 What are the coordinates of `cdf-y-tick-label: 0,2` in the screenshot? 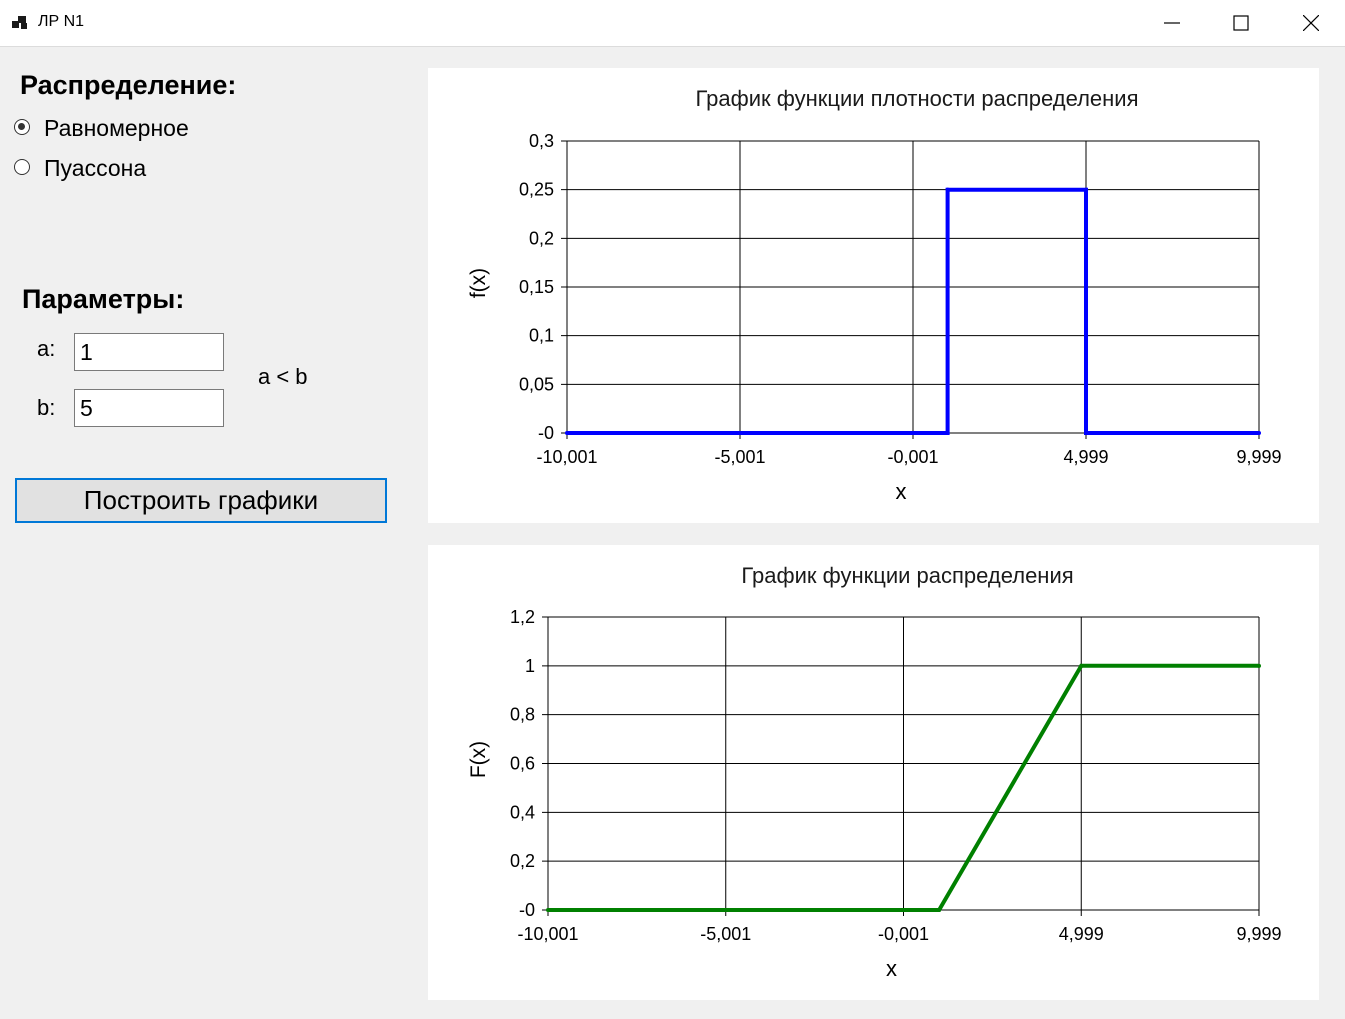 It's located at (522, 861).